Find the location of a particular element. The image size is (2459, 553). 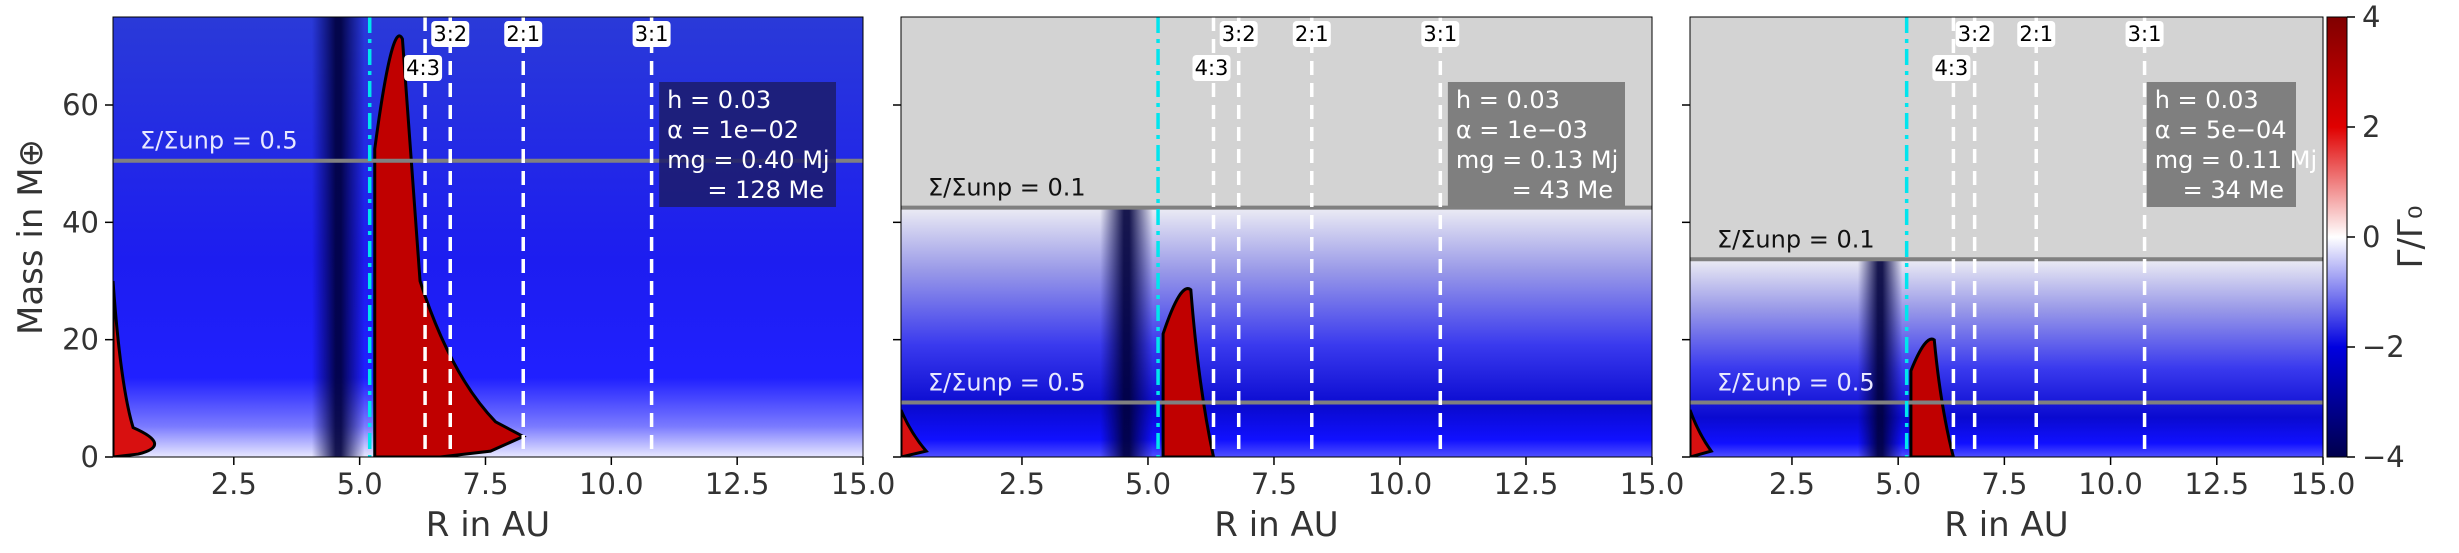

colorbar-tick-label: 0 is located at coordinates (2371, 237).